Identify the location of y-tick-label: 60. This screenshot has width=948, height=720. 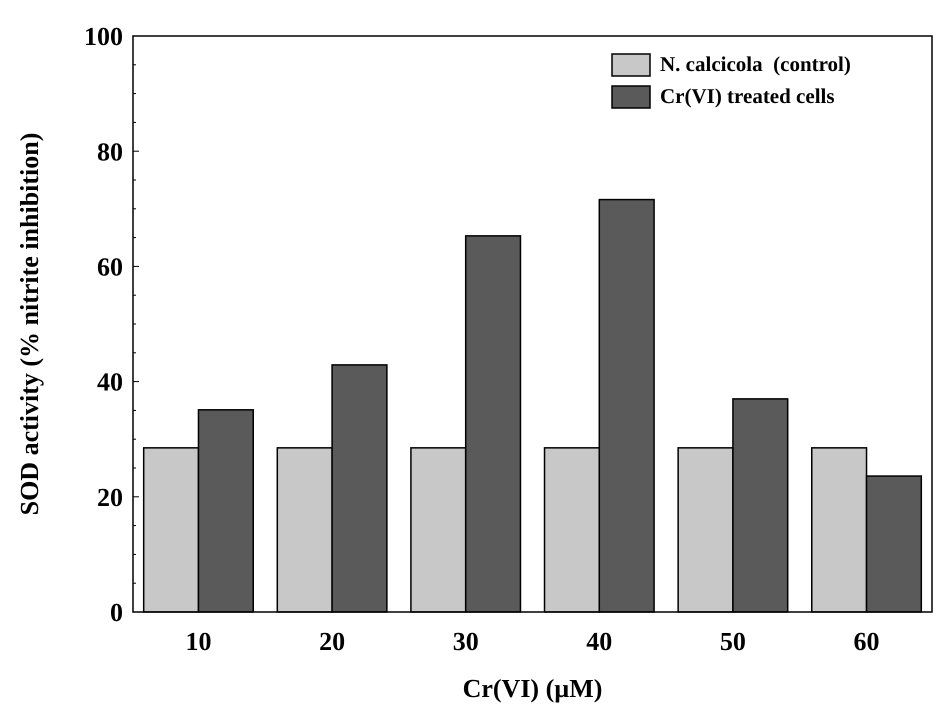
(110, 267).